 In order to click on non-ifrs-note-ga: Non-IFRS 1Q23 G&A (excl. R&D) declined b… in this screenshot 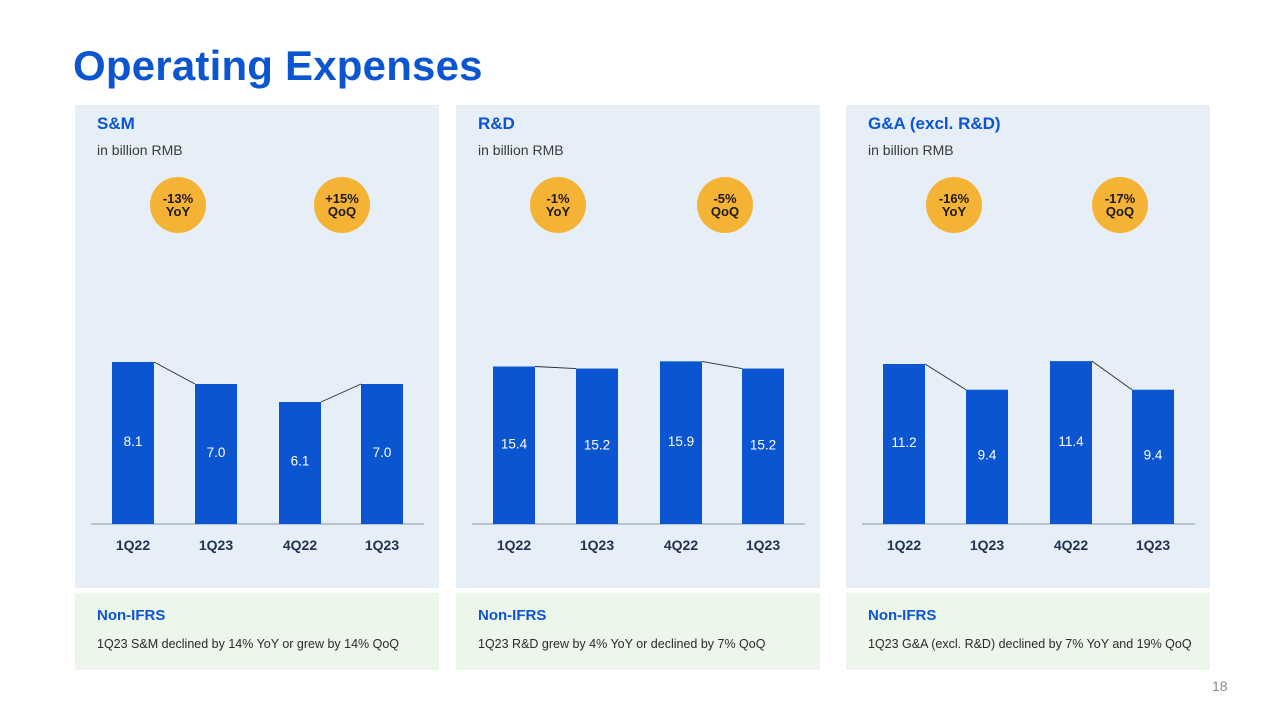, I will do `click(1028, 631)`.